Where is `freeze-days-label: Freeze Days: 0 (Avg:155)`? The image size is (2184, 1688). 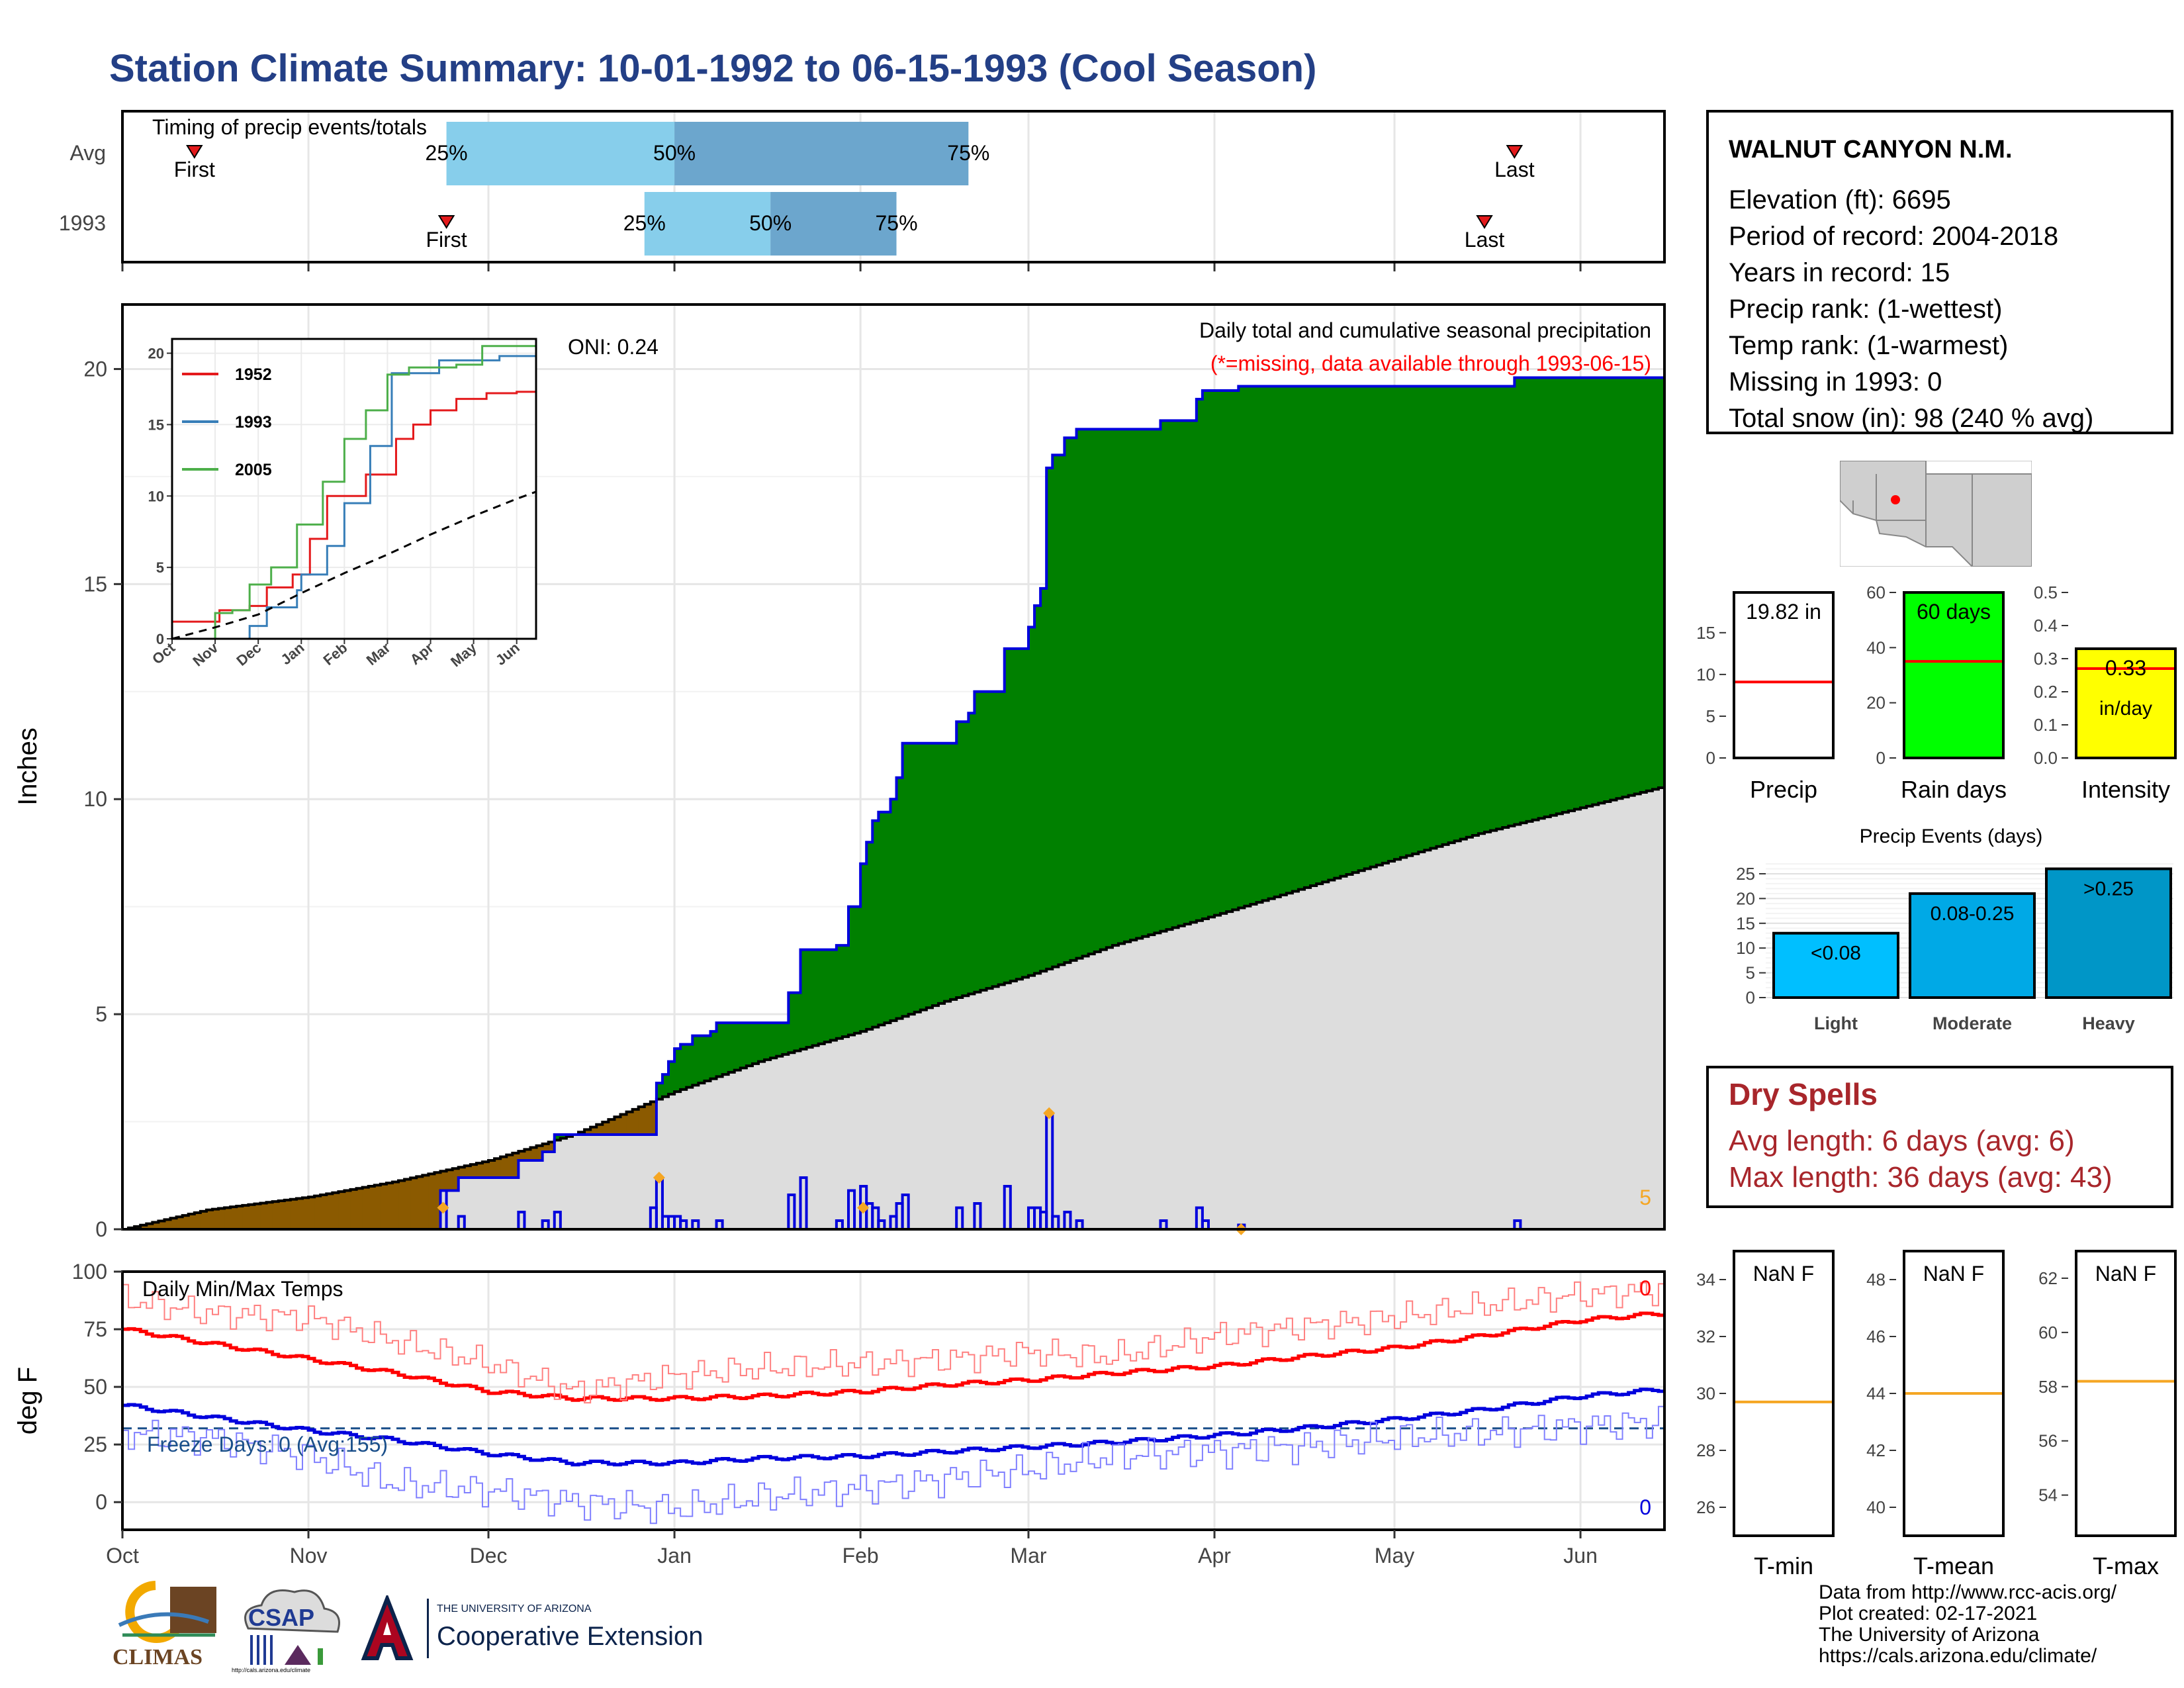
freeze-days-label: Freeze Days: 0 (Avg:155) is located at coordinates (267, 1444).